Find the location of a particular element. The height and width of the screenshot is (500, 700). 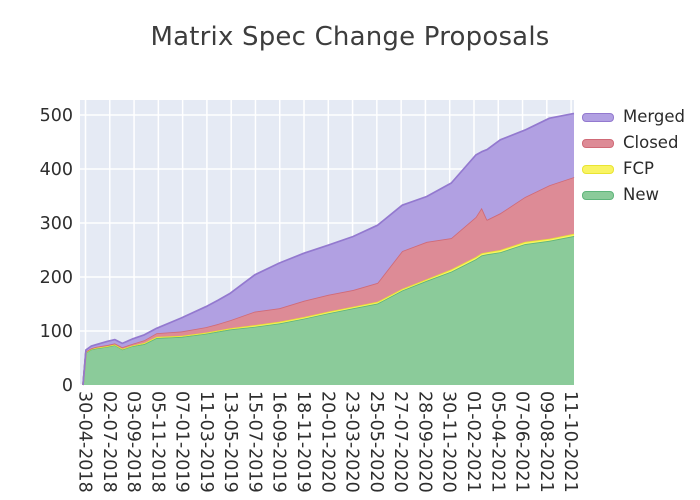

legend-item-merged: Merged is located at coordinates (633, 117).